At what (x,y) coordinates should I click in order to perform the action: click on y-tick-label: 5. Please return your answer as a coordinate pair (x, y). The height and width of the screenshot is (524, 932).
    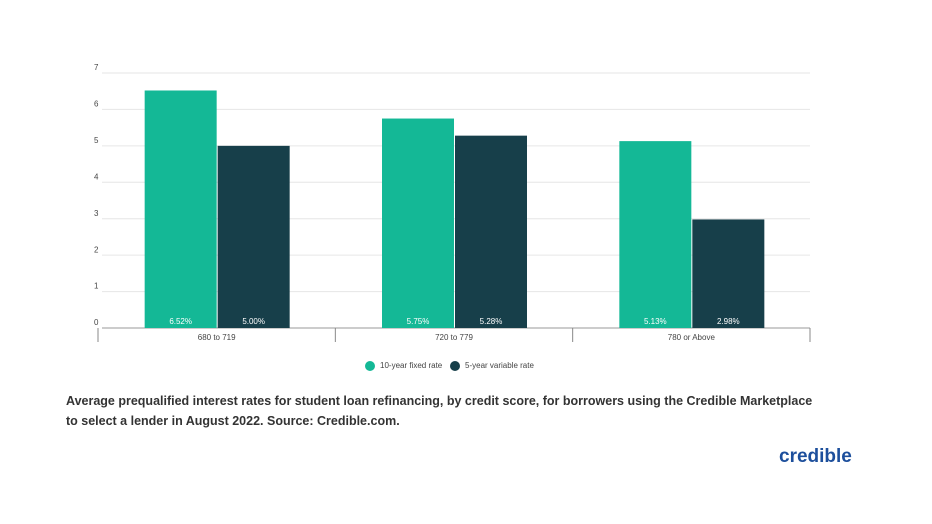
    Looking at the image, I should click on (96, 140).